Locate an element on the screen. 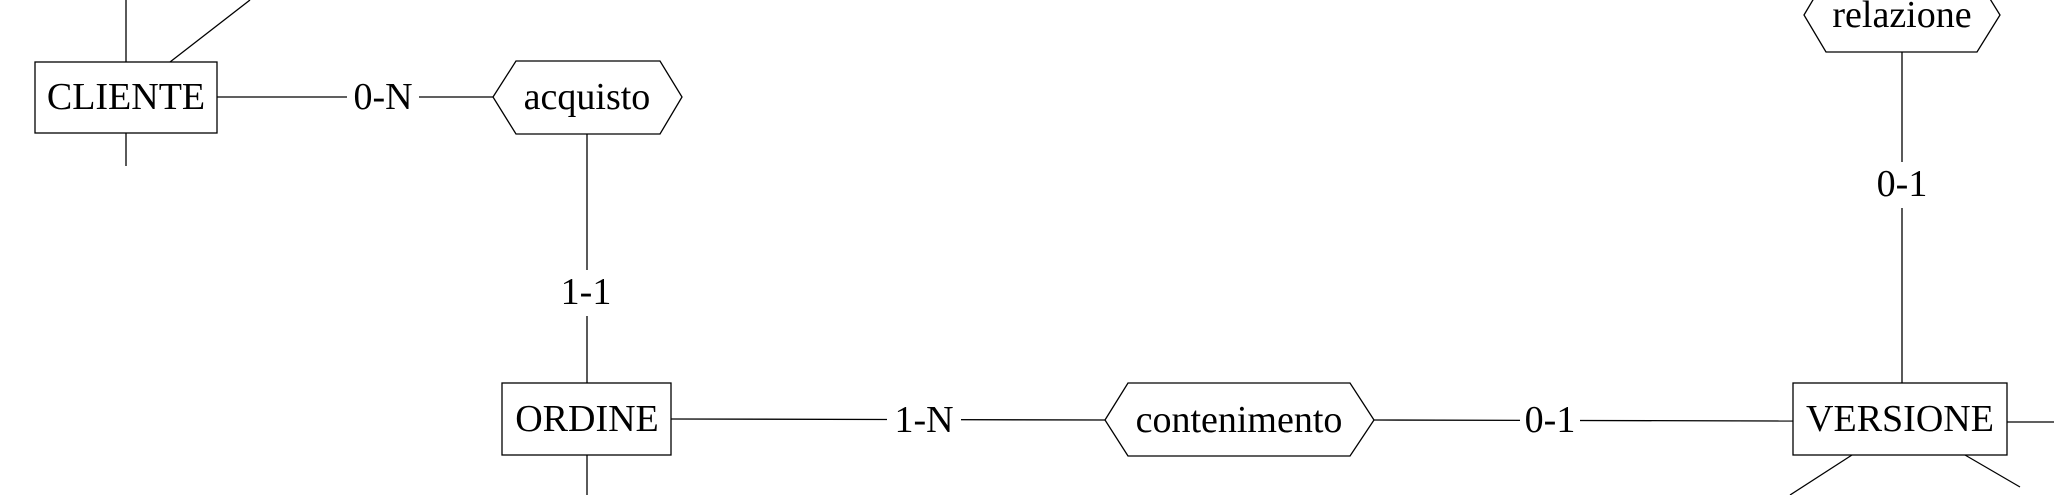  line-versione-left-diagonal-stub is located at coordinates (1821, 474).